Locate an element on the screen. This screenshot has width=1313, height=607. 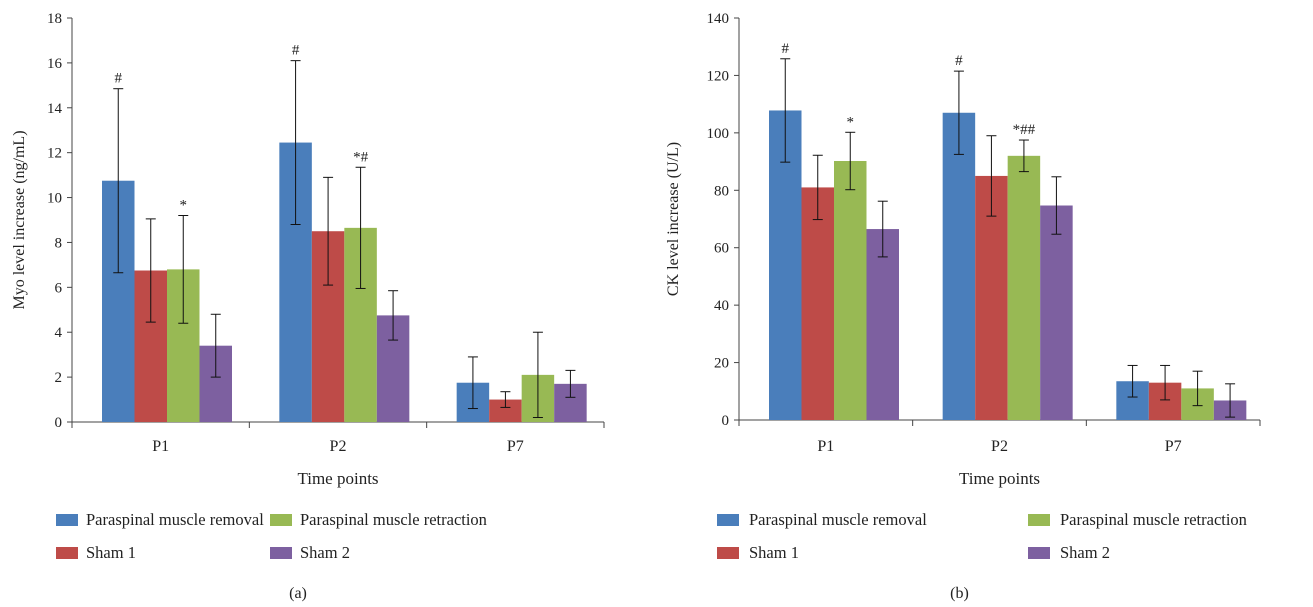
y-tick-label: 20 is located at coordinates (721, 364).